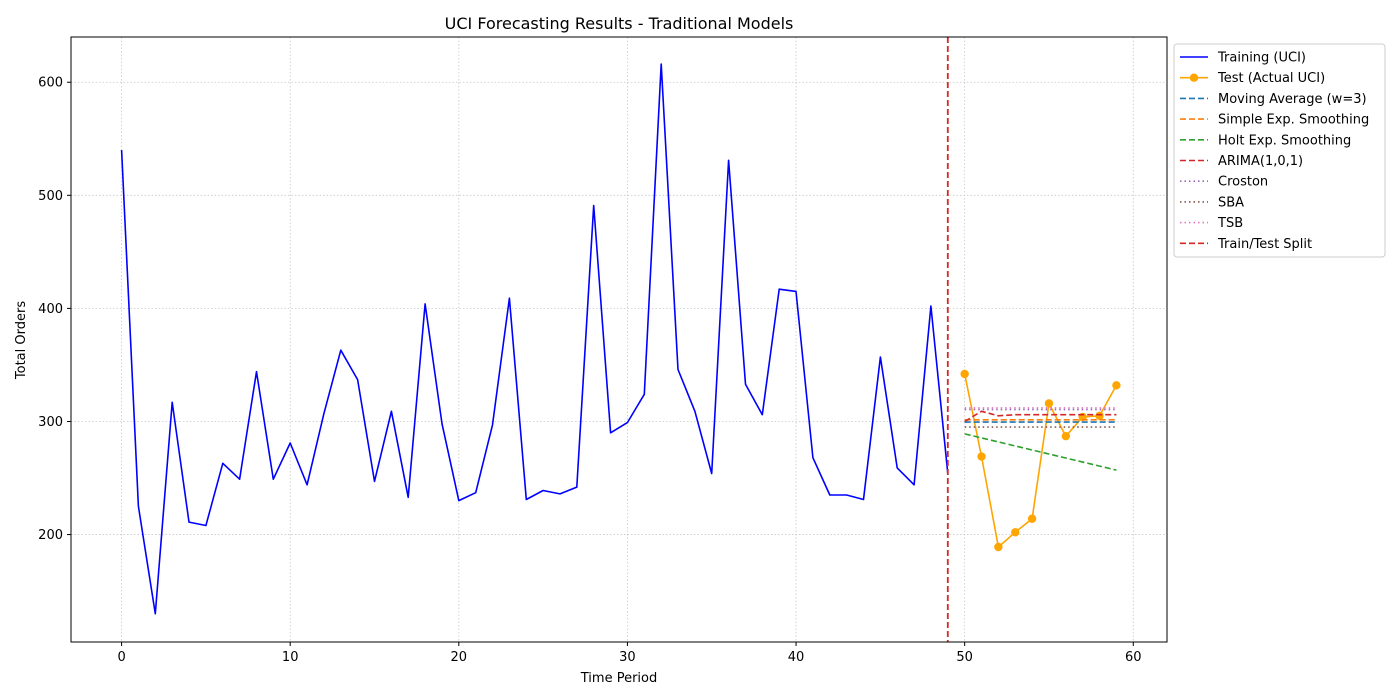 The width and height of the screenshot is (1400, 700). I want to click on x-tick-label: 20, so click(459, 657).